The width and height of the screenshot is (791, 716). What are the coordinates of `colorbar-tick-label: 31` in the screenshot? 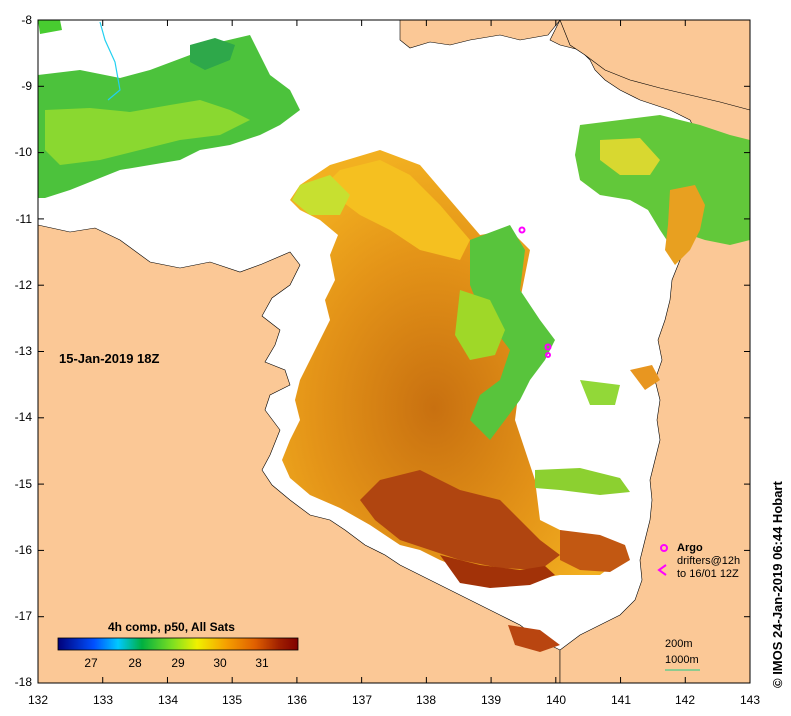 It's located at (262, 663).